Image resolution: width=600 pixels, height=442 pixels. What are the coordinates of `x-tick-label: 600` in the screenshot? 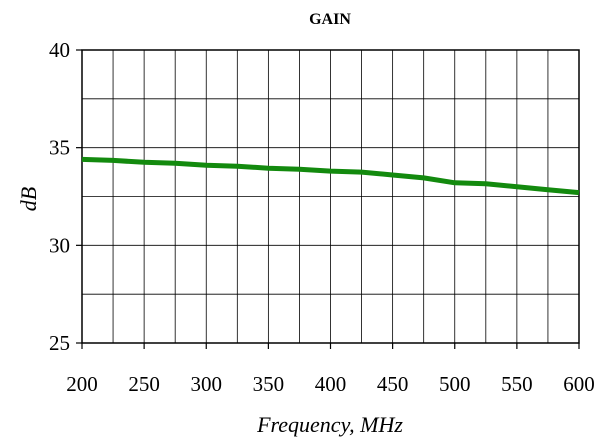 It's located at (579, 384).